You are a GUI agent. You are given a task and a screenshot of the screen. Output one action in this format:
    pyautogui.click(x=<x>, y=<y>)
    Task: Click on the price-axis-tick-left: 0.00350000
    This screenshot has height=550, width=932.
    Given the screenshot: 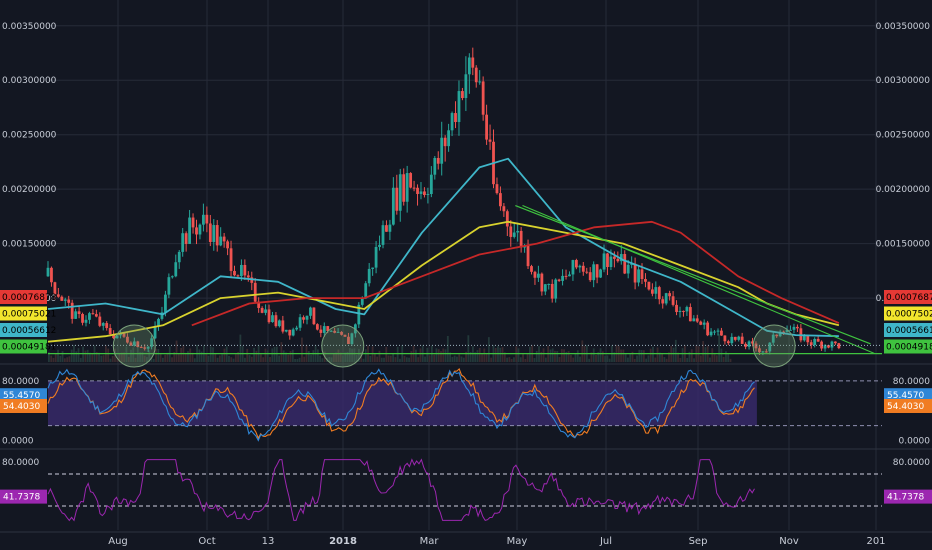 What is the action you would take?
    pyautogui.click(x=29, y=27)
    